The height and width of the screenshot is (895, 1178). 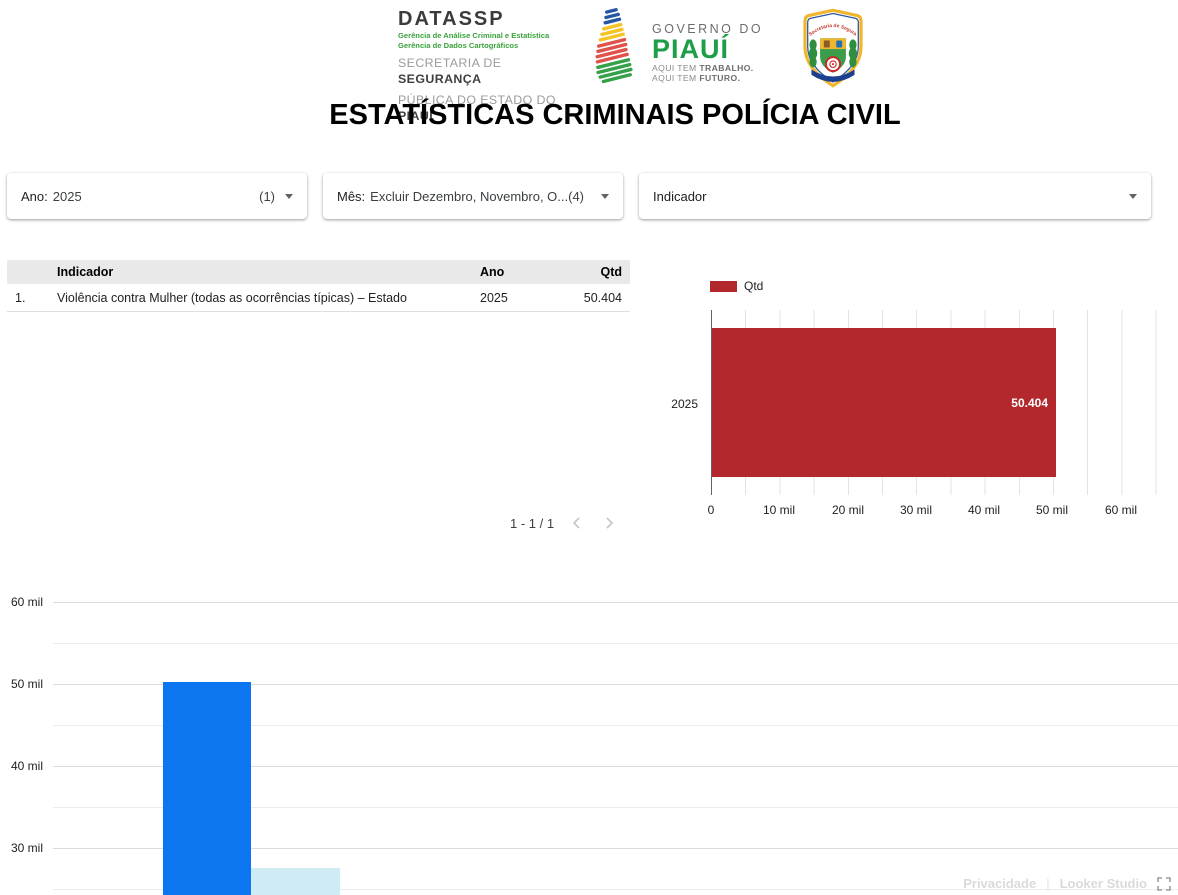 I want to click on pagination-next-button, so click(x=609, y=523).